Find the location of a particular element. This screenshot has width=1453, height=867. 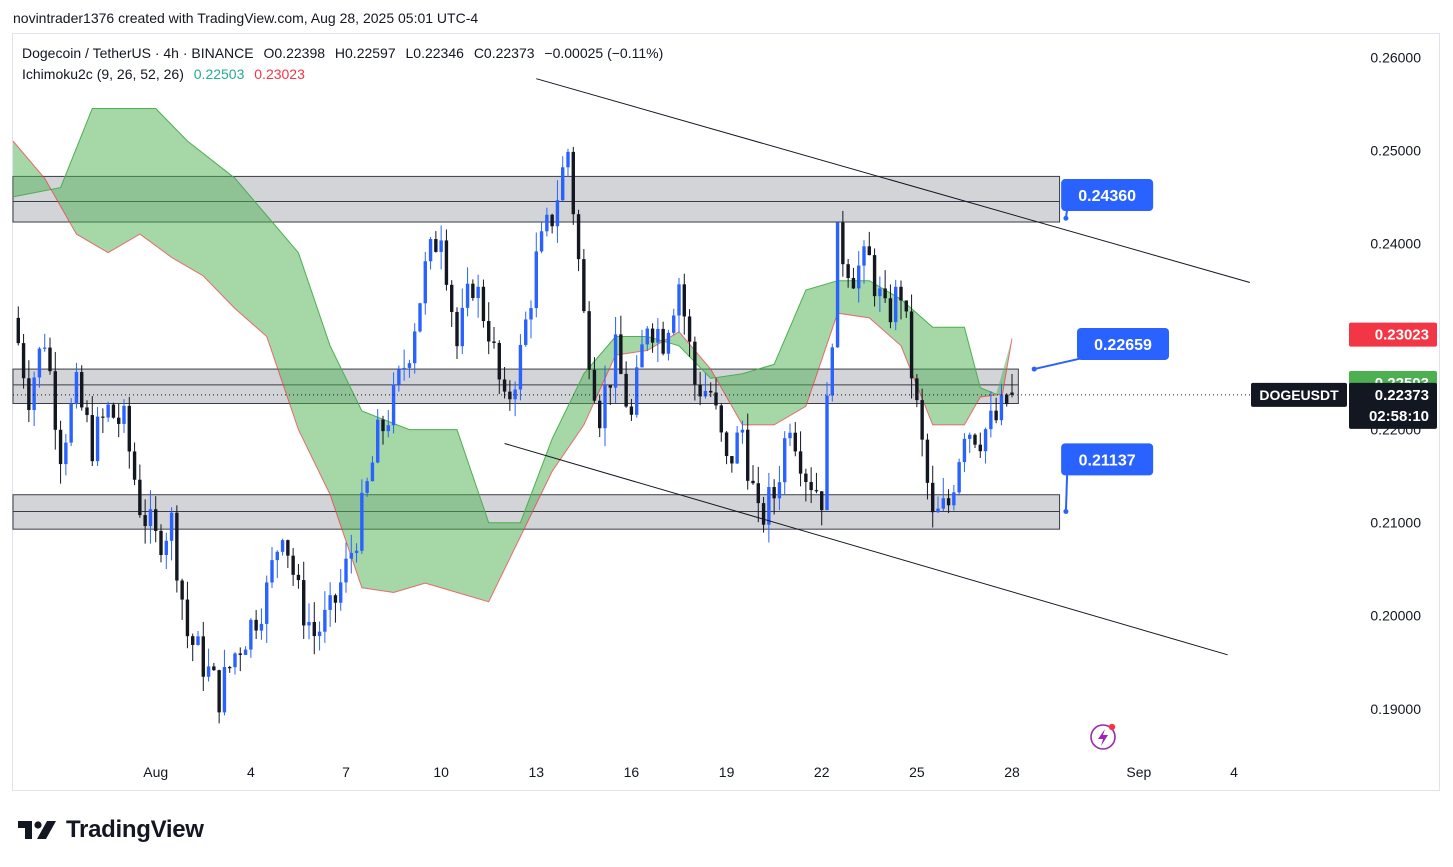

tradingview-logo-icon is located at coordinates (37, 830).